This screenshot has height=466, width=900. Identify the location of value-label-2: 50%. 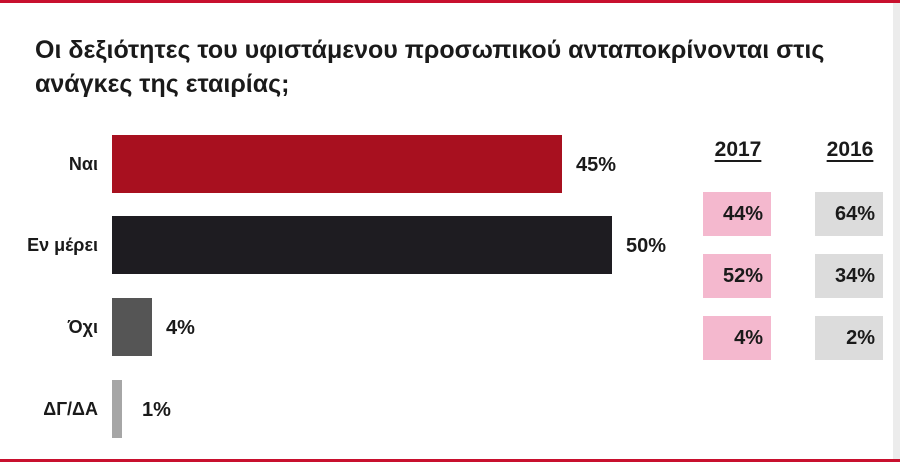
(646, 246).